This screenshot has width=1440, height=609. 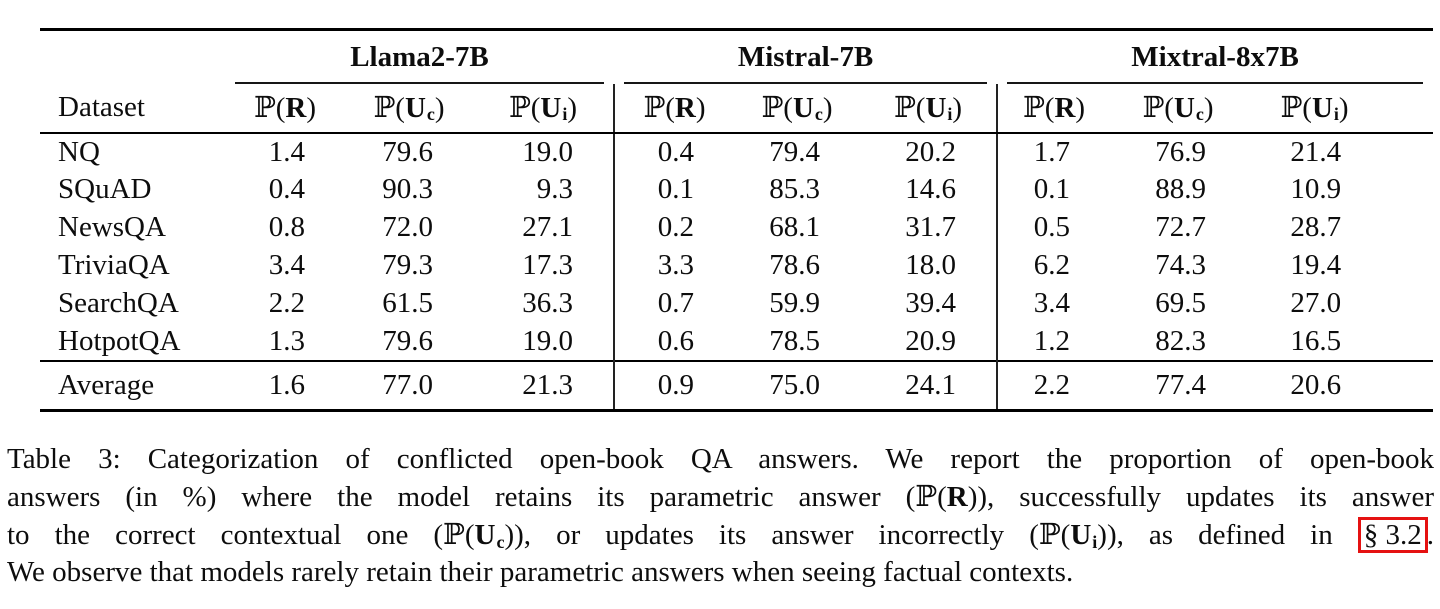 What do you see at coordinates (286, 151) in the screenshot?
I see `value-cell: 1.4` at bounding box center [286, 151].